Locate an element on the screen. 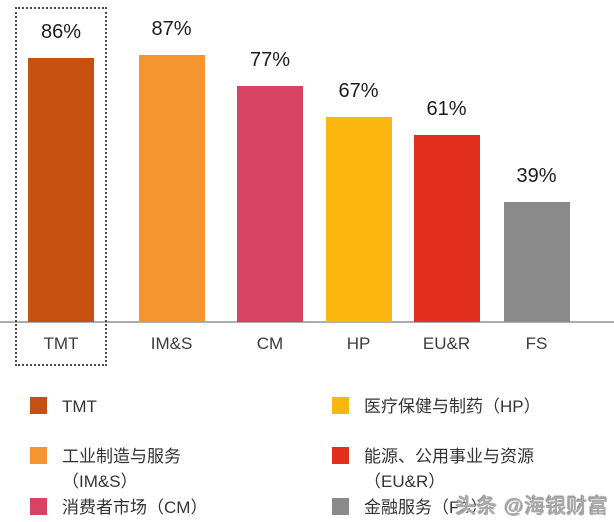  bar-column-eur: 61% is located at coordinates (447, 161).